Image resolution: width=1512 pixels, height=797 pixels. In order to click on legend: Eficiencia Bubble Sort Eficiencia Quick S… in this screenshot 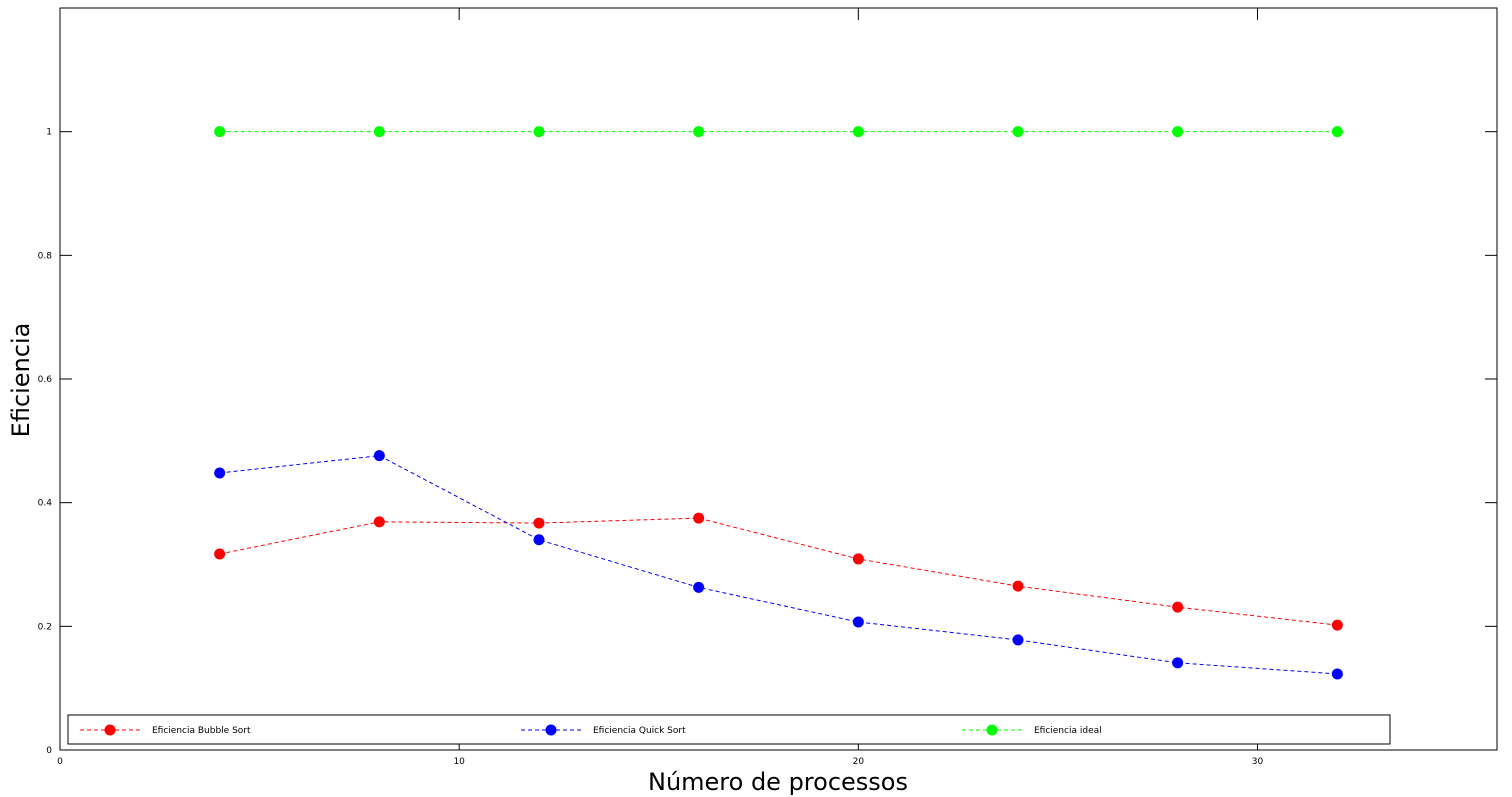, I will do `click(729, 729)`.